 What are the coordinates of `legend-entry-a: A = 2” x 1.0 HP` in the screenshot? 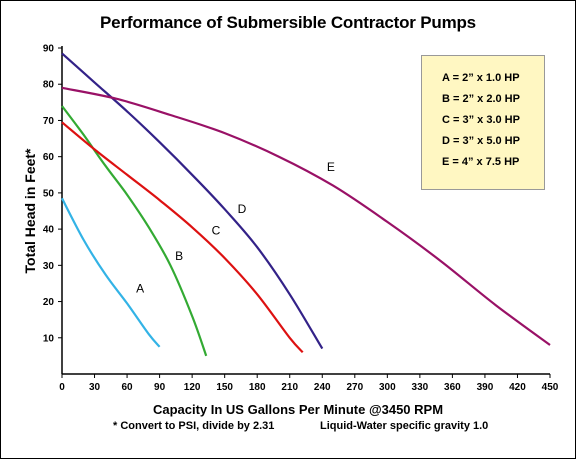 It's located at (481, 78).